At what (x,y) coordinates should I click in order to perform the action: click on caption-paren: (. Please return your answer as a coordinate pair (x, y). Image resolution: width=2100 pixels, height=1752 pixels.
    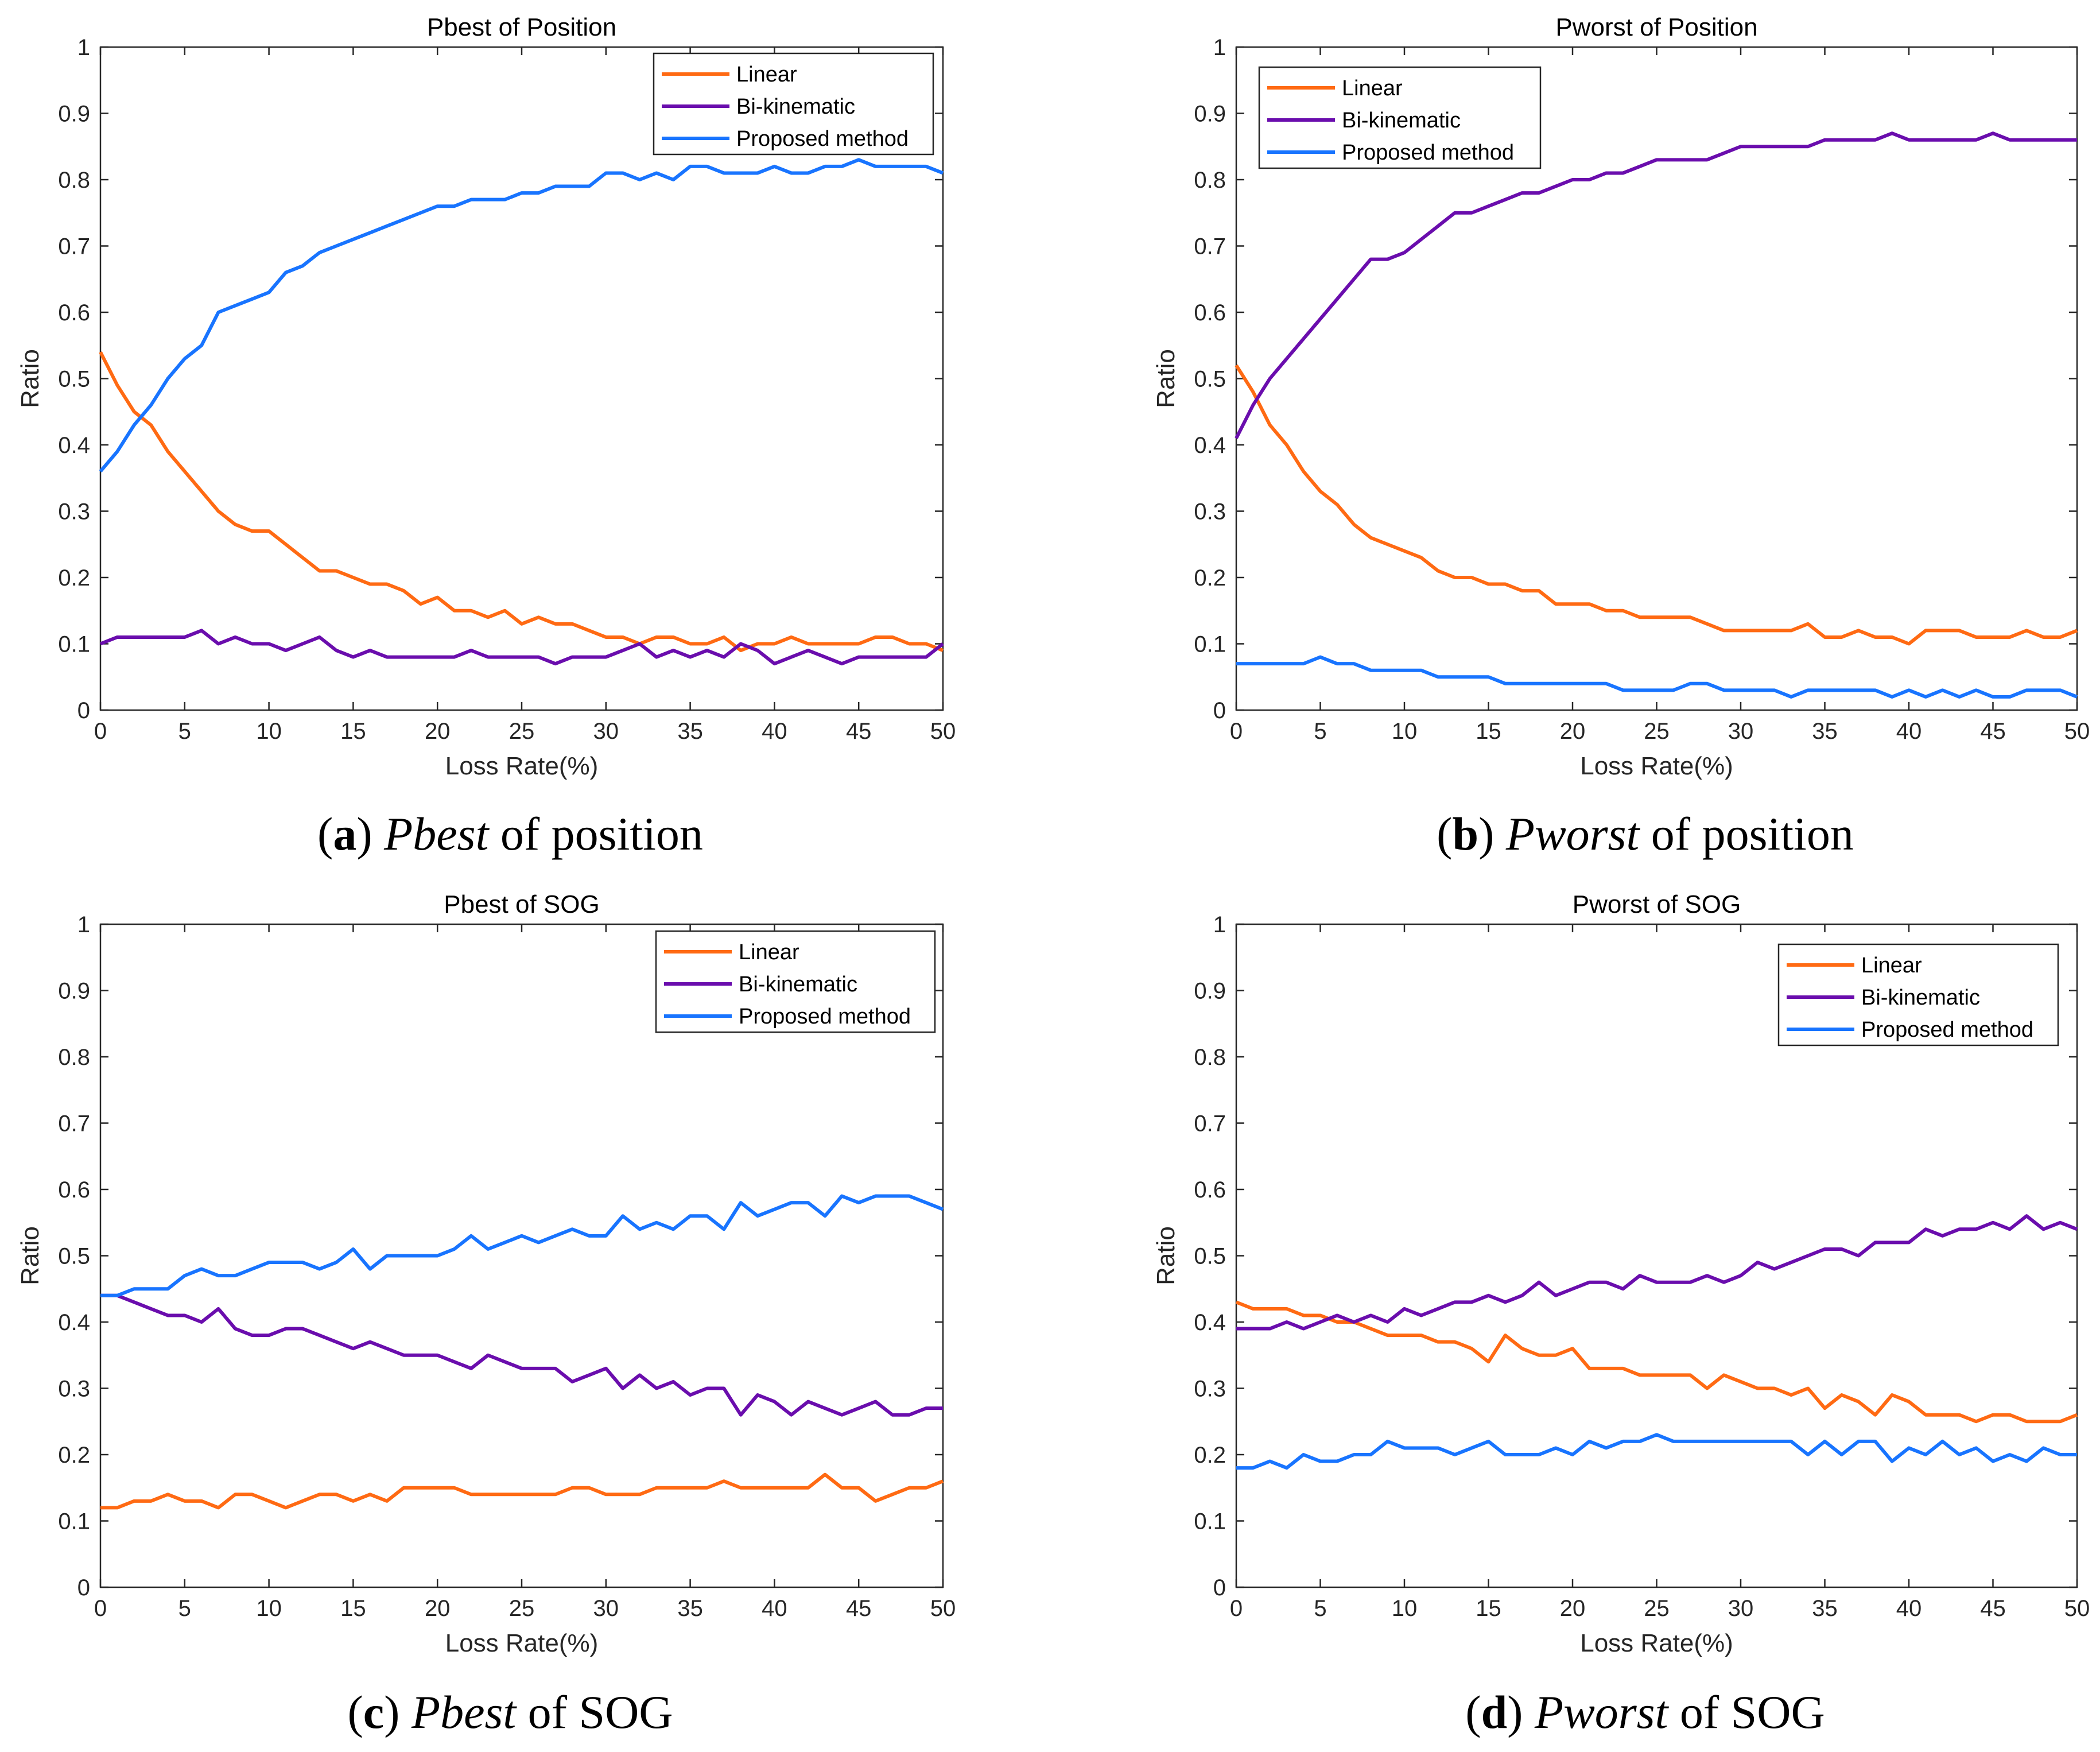
    Looking at the image, I should click on (355, 1712).